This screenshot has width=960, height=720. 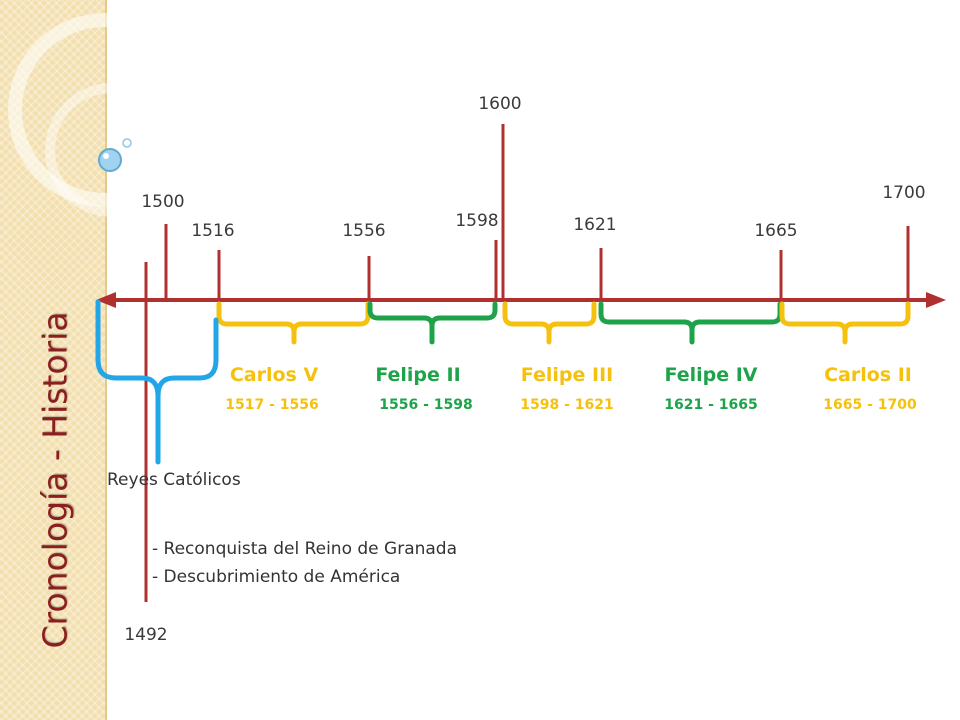 What do you see at coordinates (870, 405) in the screenshot?
I see `reign-range-carlos-ii: 1665 - 1700` at bounding box center [870, 405].